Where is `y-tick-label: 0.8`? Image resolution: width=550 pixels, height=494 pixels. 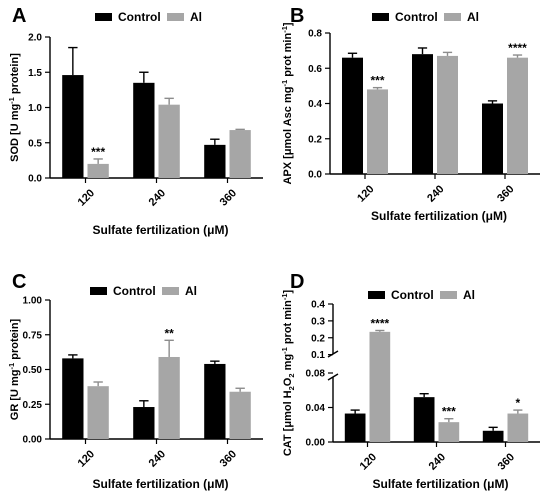
y-tick-label: 0.8 is located at coordinates (315, 34).